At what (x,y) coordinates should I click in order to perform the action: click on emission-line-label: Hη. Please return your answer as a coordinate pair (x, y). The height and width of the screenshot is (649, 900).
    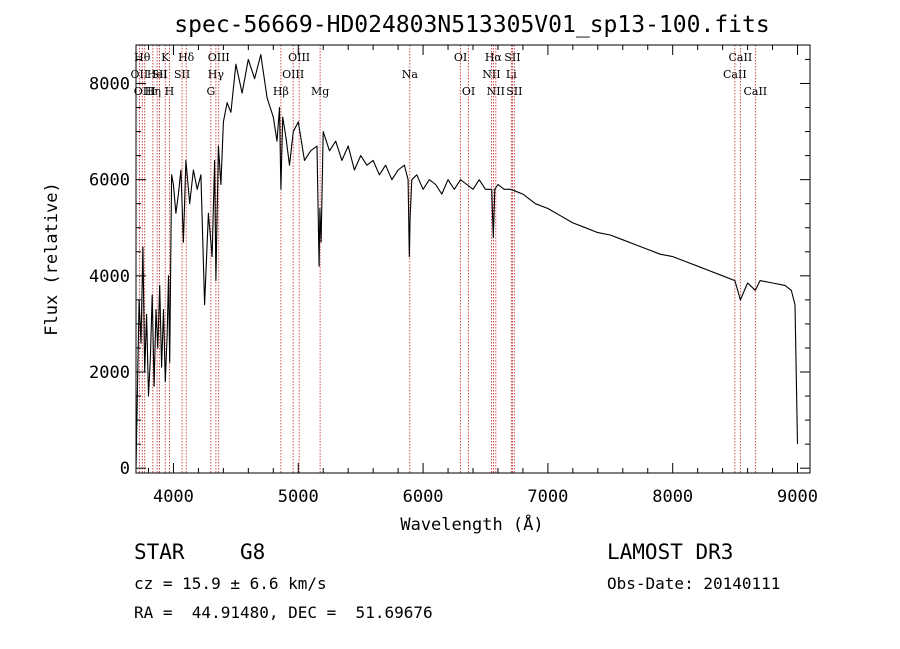
    Looking at the image, I should click on (153, 91).